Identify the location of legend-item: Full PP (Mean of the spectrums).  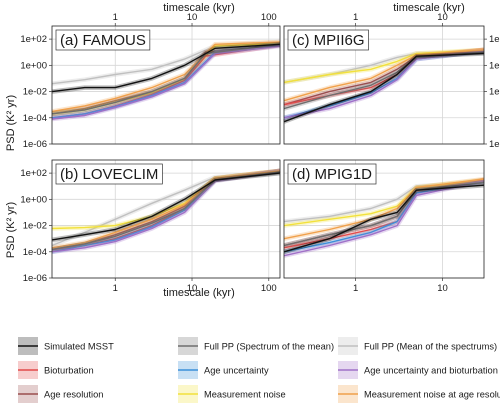
(417, 346).